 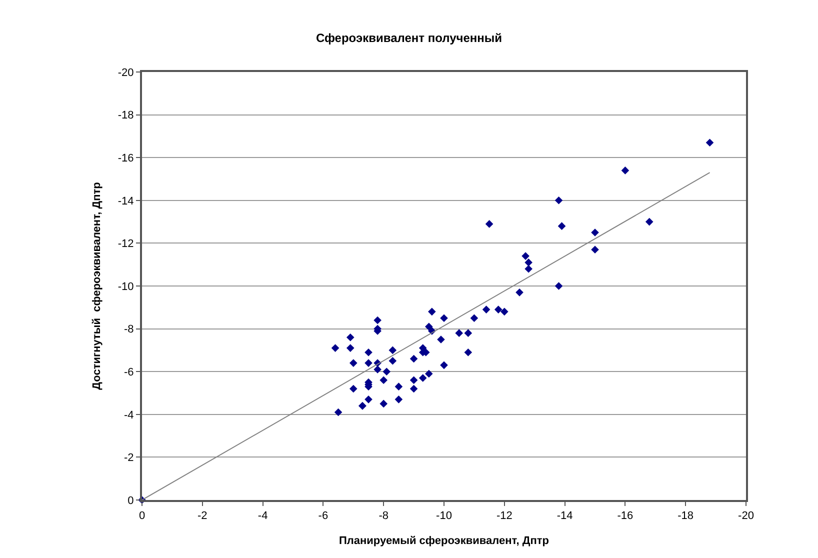 What do you see at coordinates (323, 516) in the screenshot?
I see `x-tick-label: -6` at bounding box center [323, 516].